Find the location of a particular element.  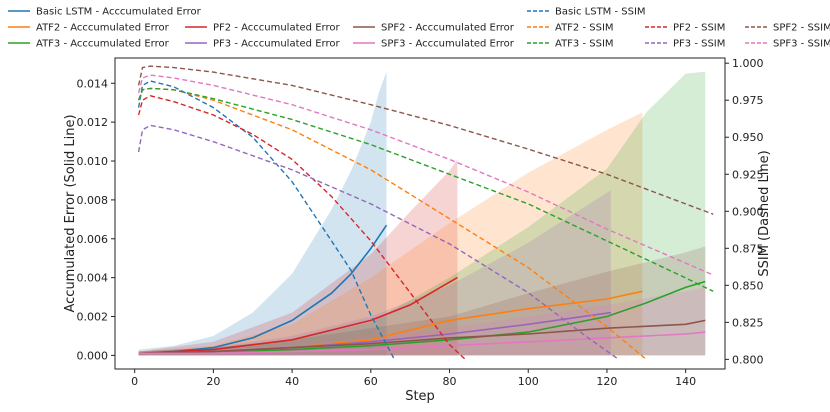

legend-label: SPF2 - SSIM is located at coordinates (801, 28).